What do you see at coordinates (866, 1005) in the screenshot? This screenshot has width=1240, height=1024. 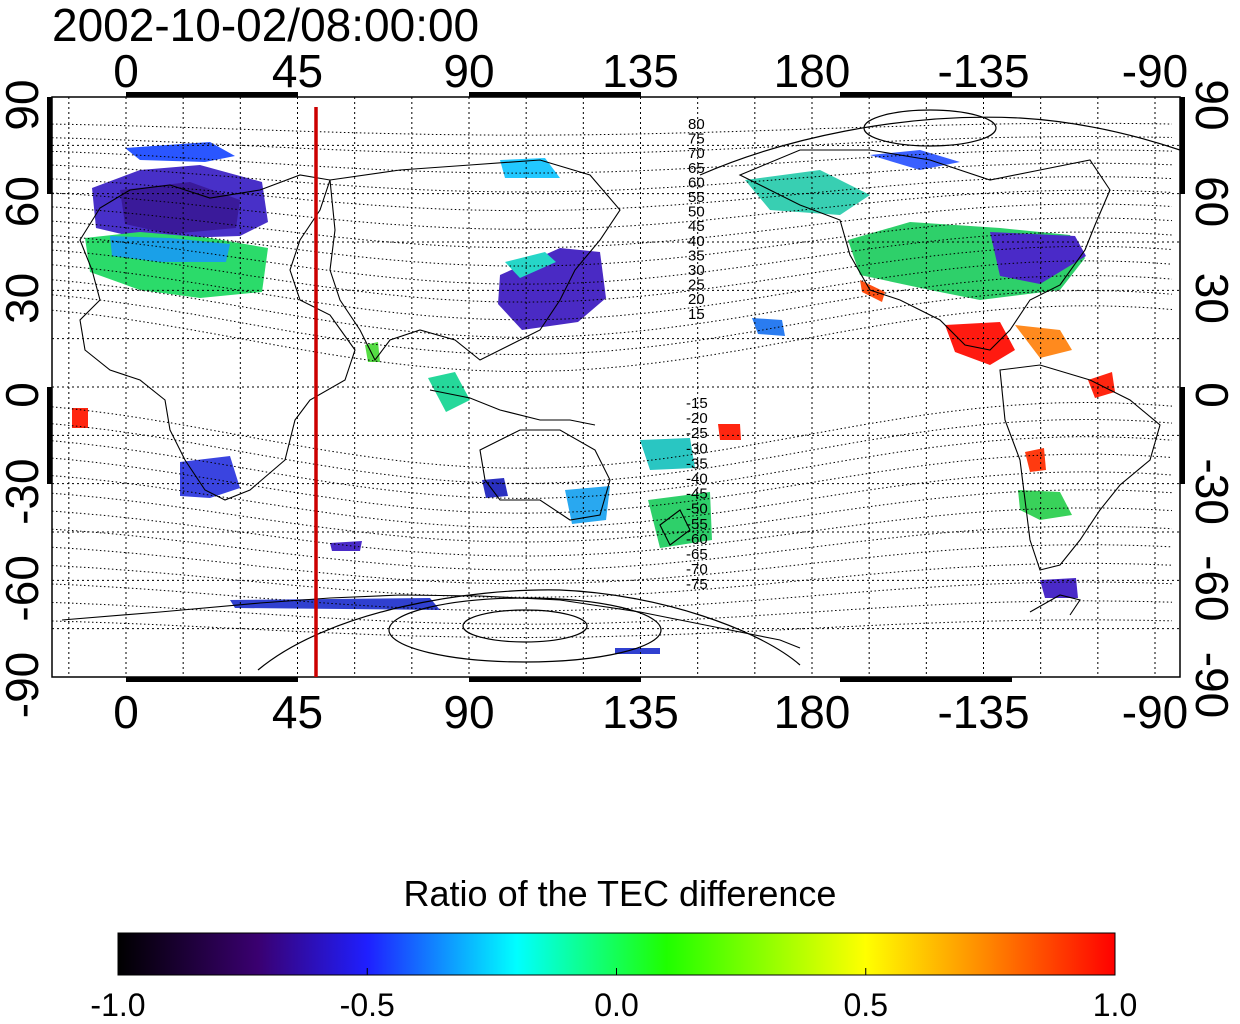 I see `colorbar-tick-label: 0.5` at bounding box center [866, 1005].